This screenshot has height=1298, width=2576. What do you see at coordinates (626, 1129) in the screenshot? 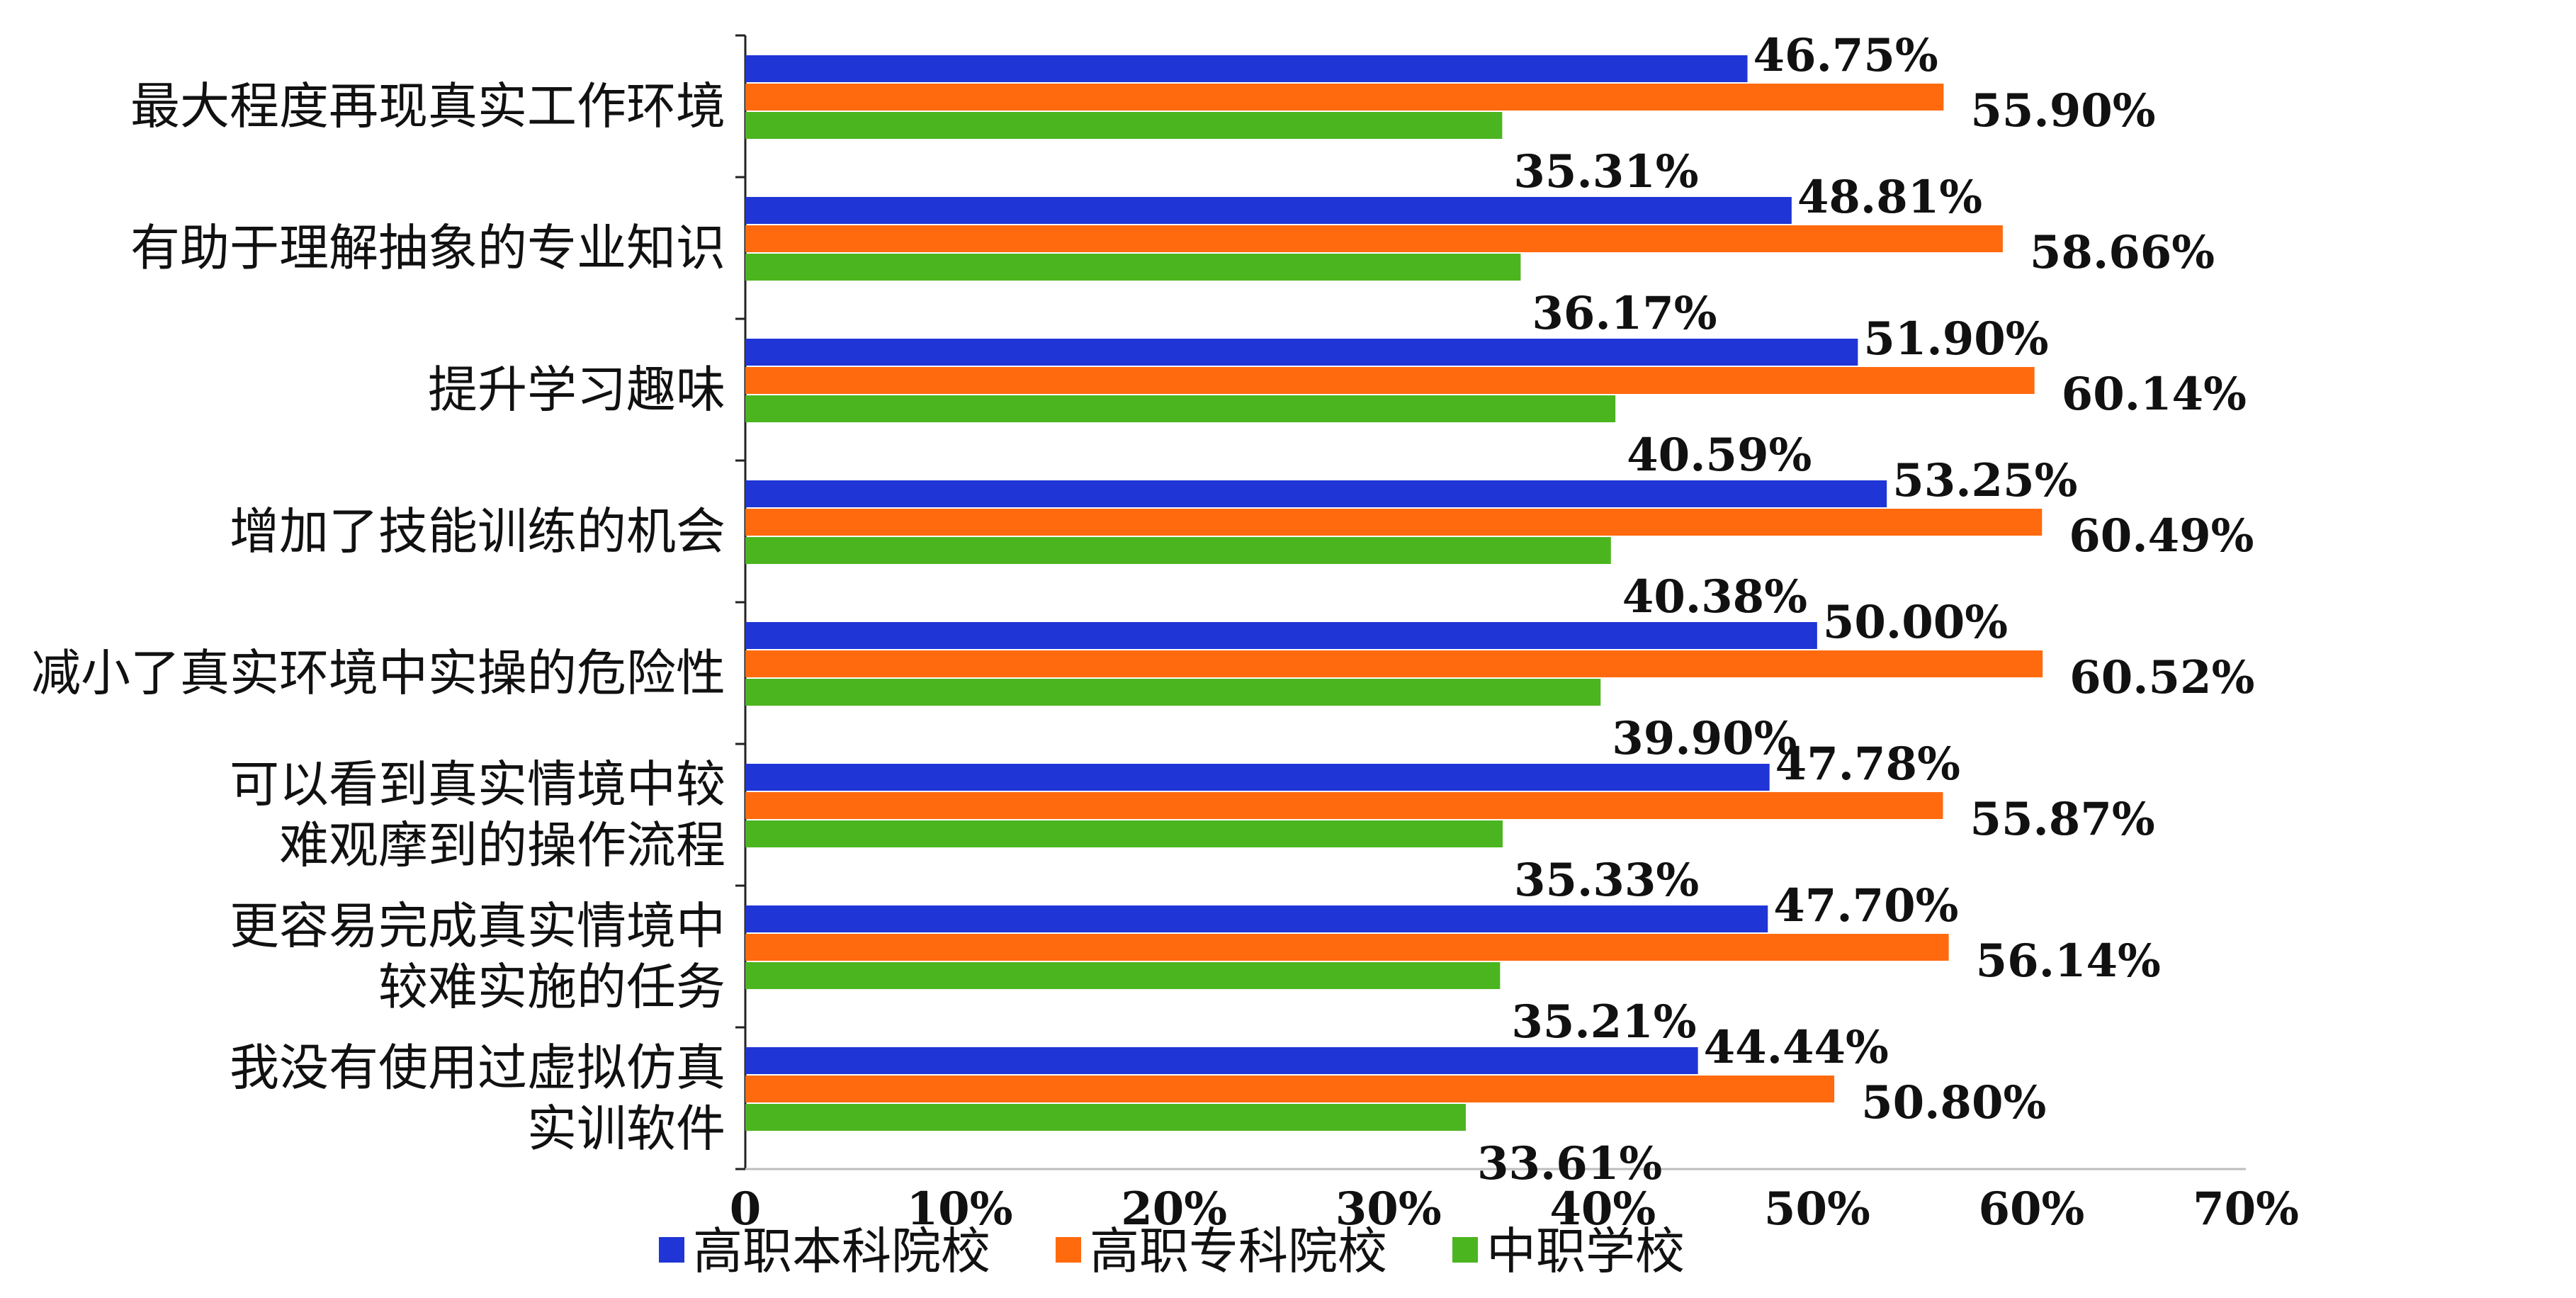
I see `category-label: 实训软件` at bounding box center [626, 1129].